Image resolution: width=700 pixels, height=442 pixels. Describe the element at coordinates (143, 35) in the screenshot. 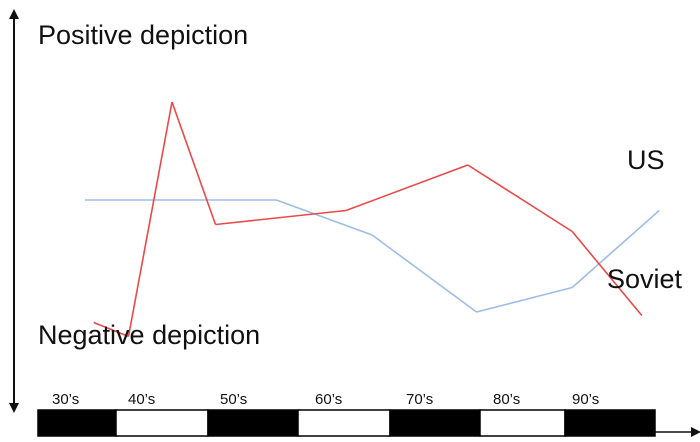

I see `positive-depiction-label: Positive depiction` at that location.